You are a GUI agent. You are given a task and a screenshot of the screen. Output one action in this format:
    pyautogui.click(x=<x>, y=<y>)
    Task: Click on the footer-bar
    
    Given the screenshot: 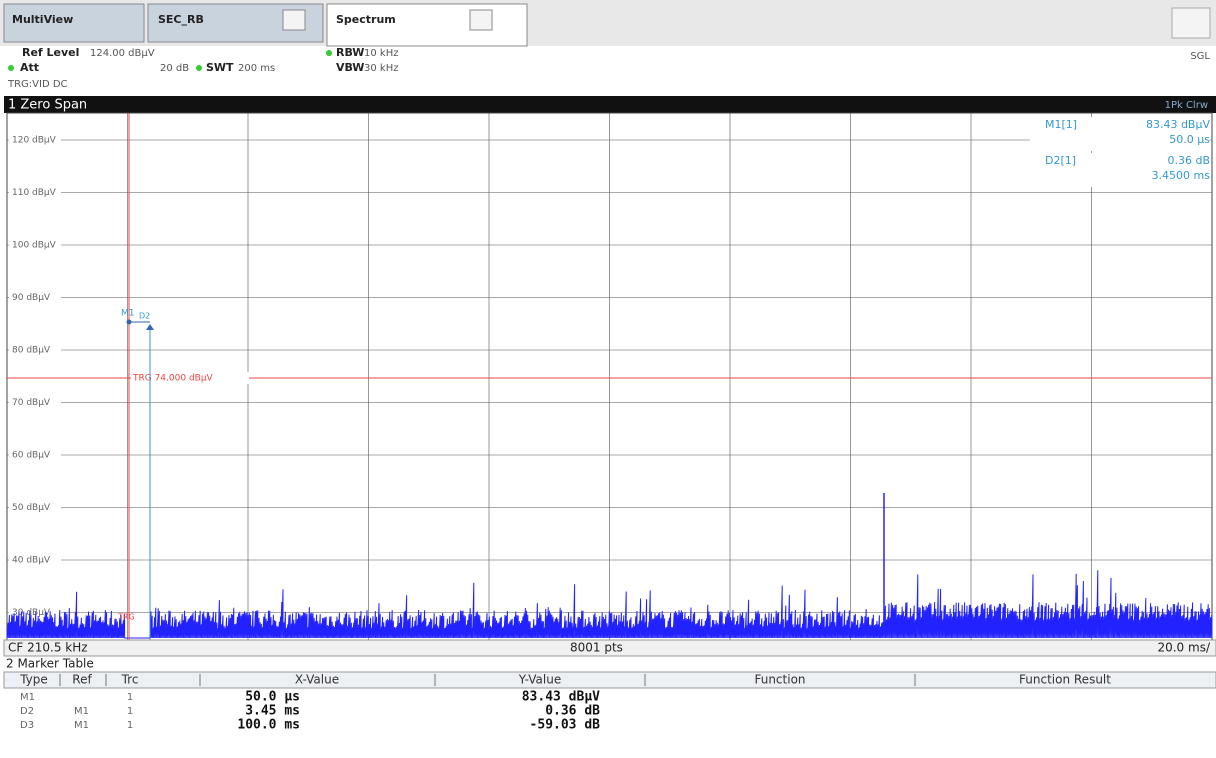 What is the action you would take?
    pyautogui.click(x=609, y=648)
    